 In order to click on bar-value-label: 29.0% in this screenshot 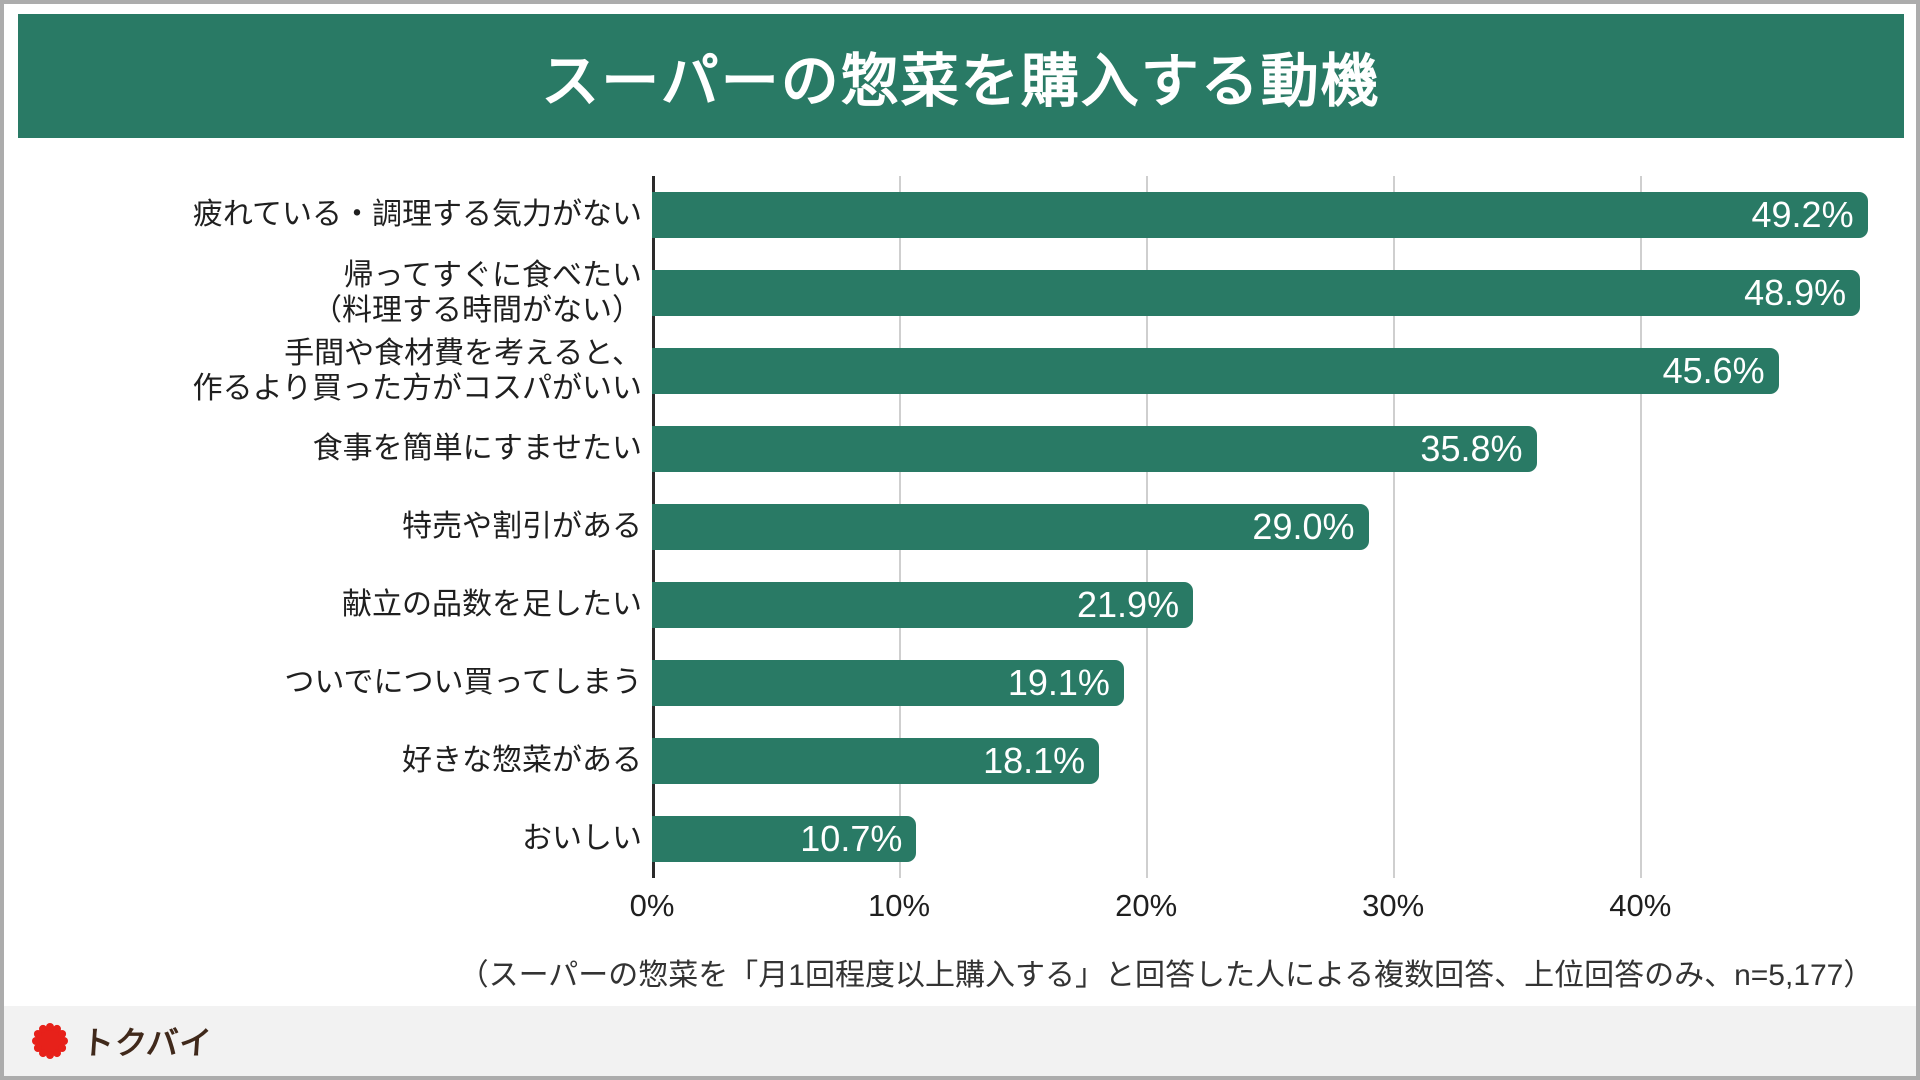, I will do `click(1303, 526)`.